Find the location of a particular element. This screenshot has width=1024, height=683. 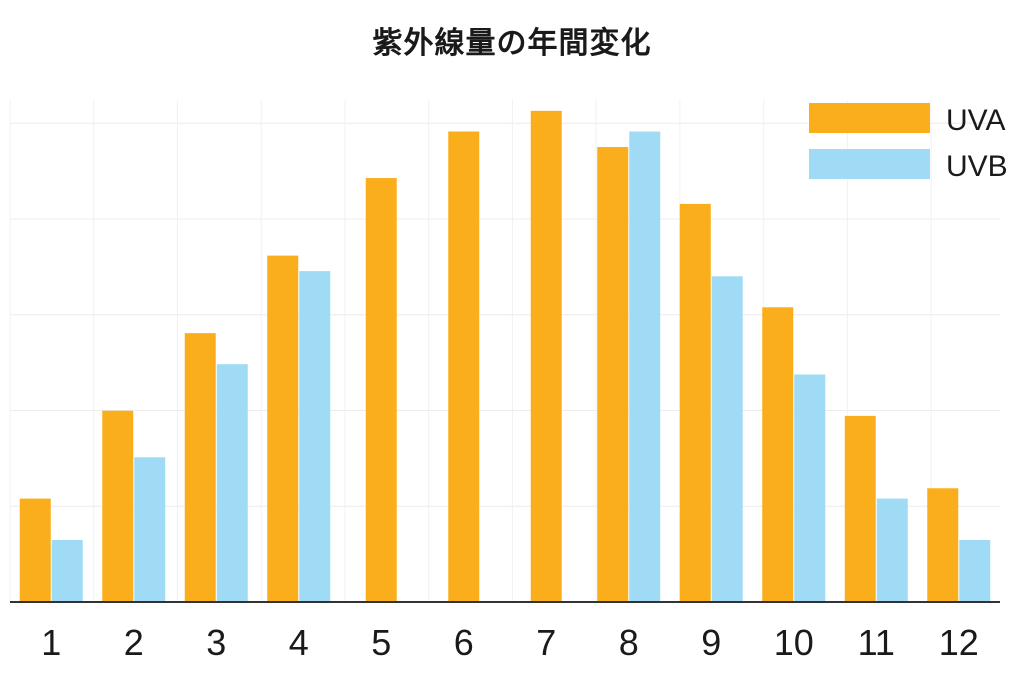

legend-label-uvb: UVB is located at coordinates (977, 166).